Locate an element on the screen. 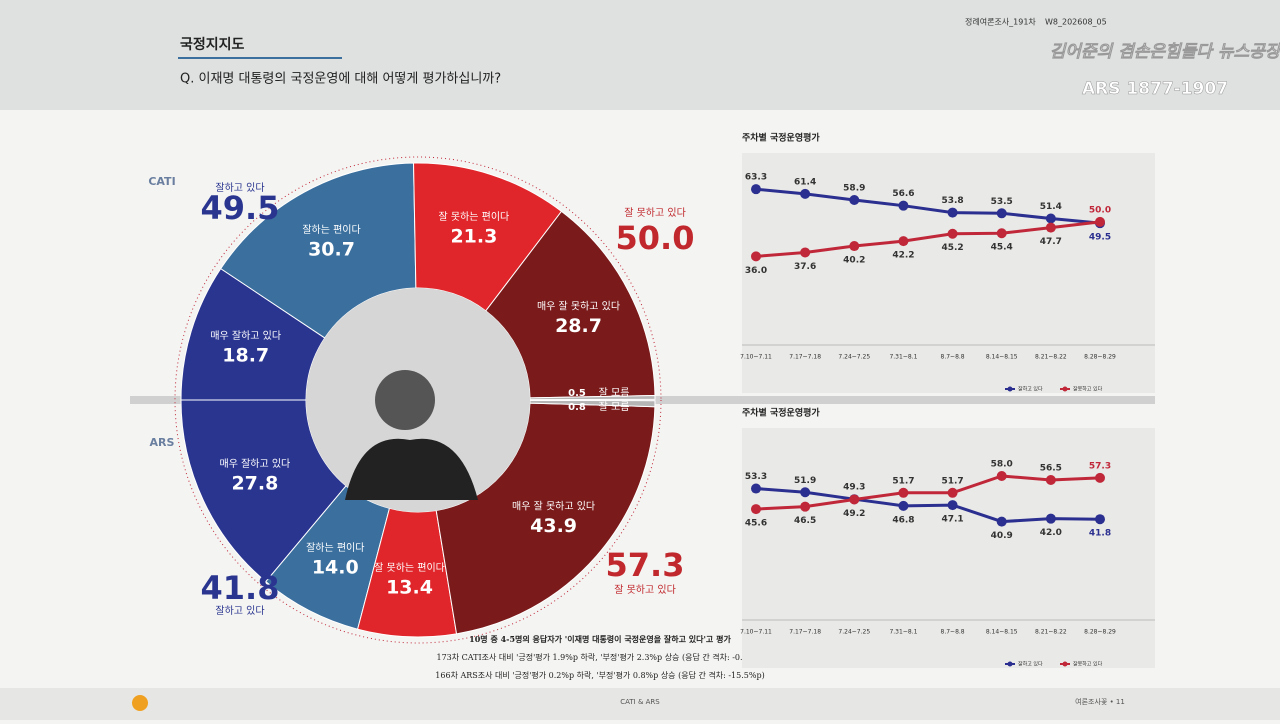  x-tick-label: 8.7~8.8 is located at coordinates (953, 632).